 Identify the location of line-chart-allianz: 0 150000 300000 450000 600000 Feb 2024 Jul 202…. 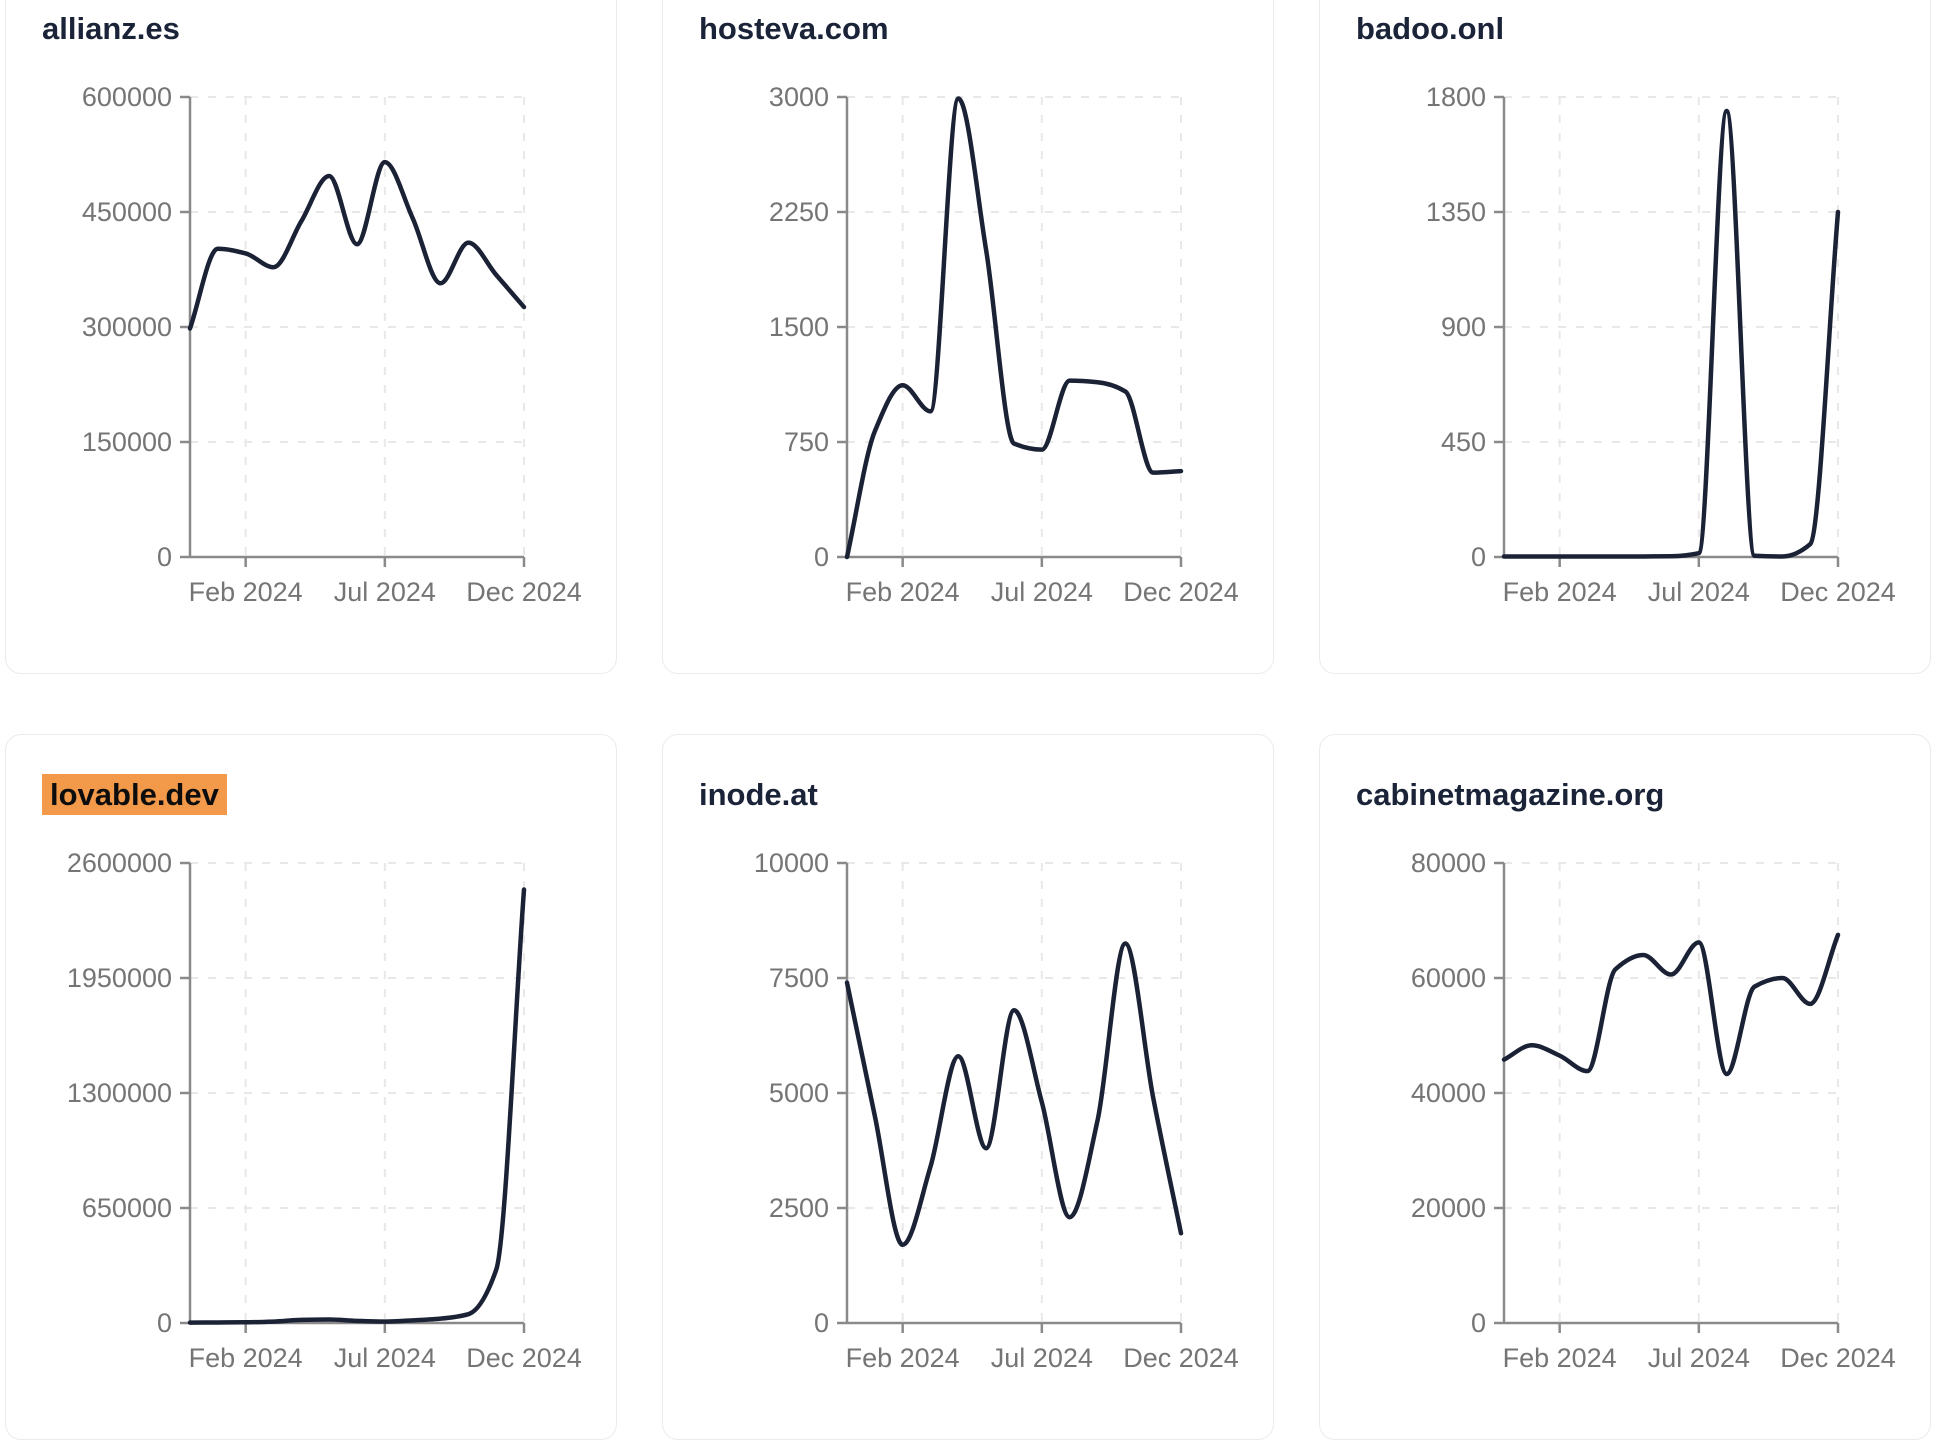
(332, 344).